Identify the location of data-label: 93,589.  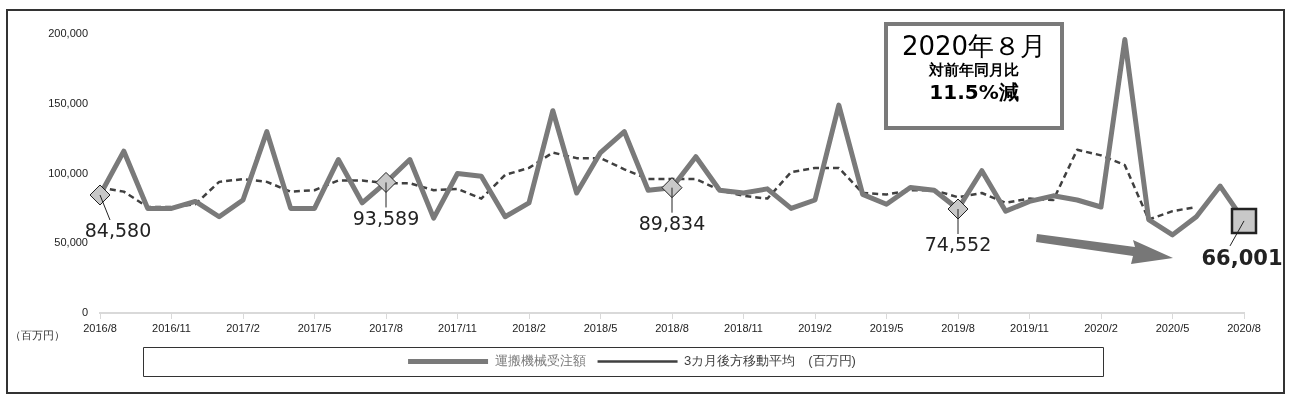
(386, 217).